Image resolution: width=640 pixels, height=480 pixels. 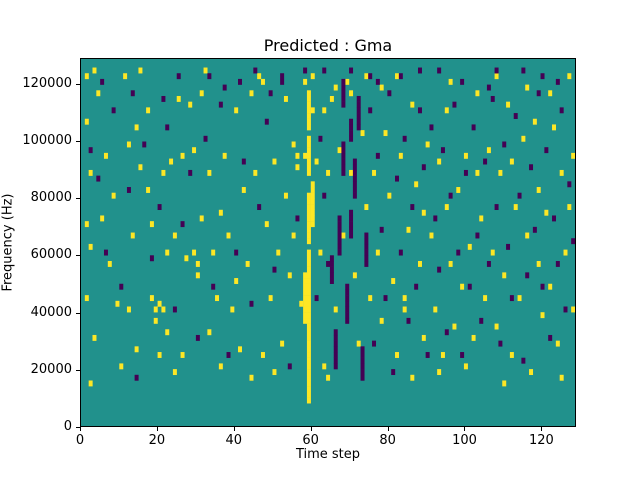 What do you see at coordinates (234, 440) in the screenshot?
I see `x-tick-label: 40` at bounding box center [234, 440].